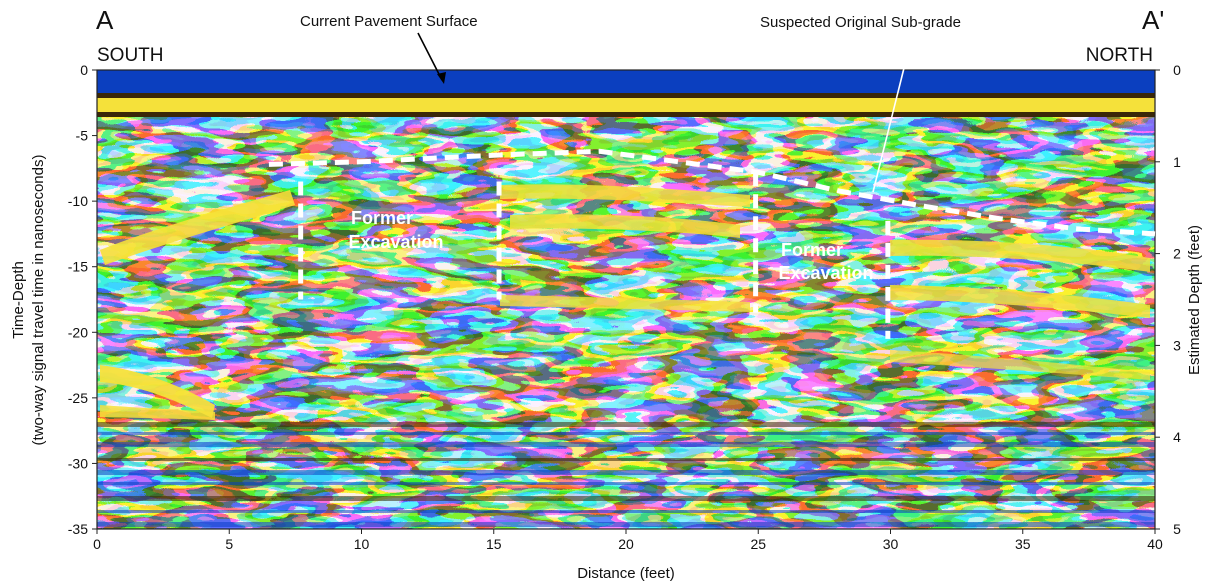 Image resolution: width=1213 pixels, height=584 pixels. Describe the element at coordinates (1177, 345) in the screenshot. I see `y2-tick-label: 3` at that location.